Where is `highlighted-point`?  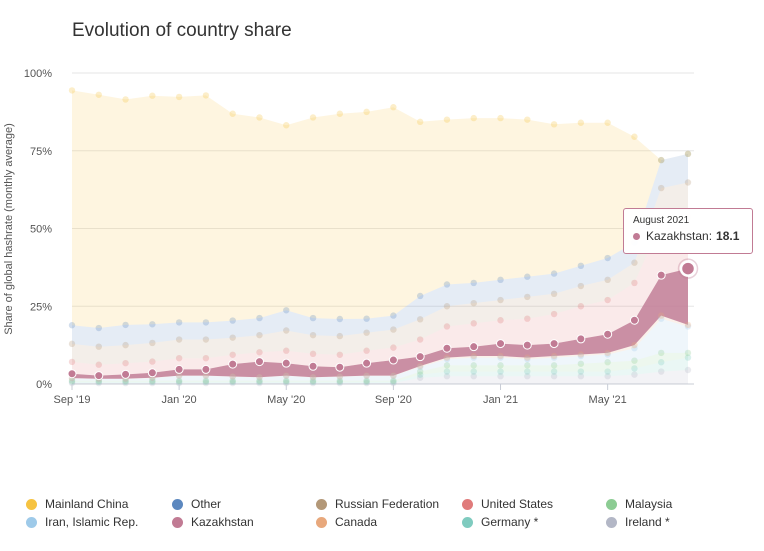
highlighted-point is located at coordinates (688, 268).